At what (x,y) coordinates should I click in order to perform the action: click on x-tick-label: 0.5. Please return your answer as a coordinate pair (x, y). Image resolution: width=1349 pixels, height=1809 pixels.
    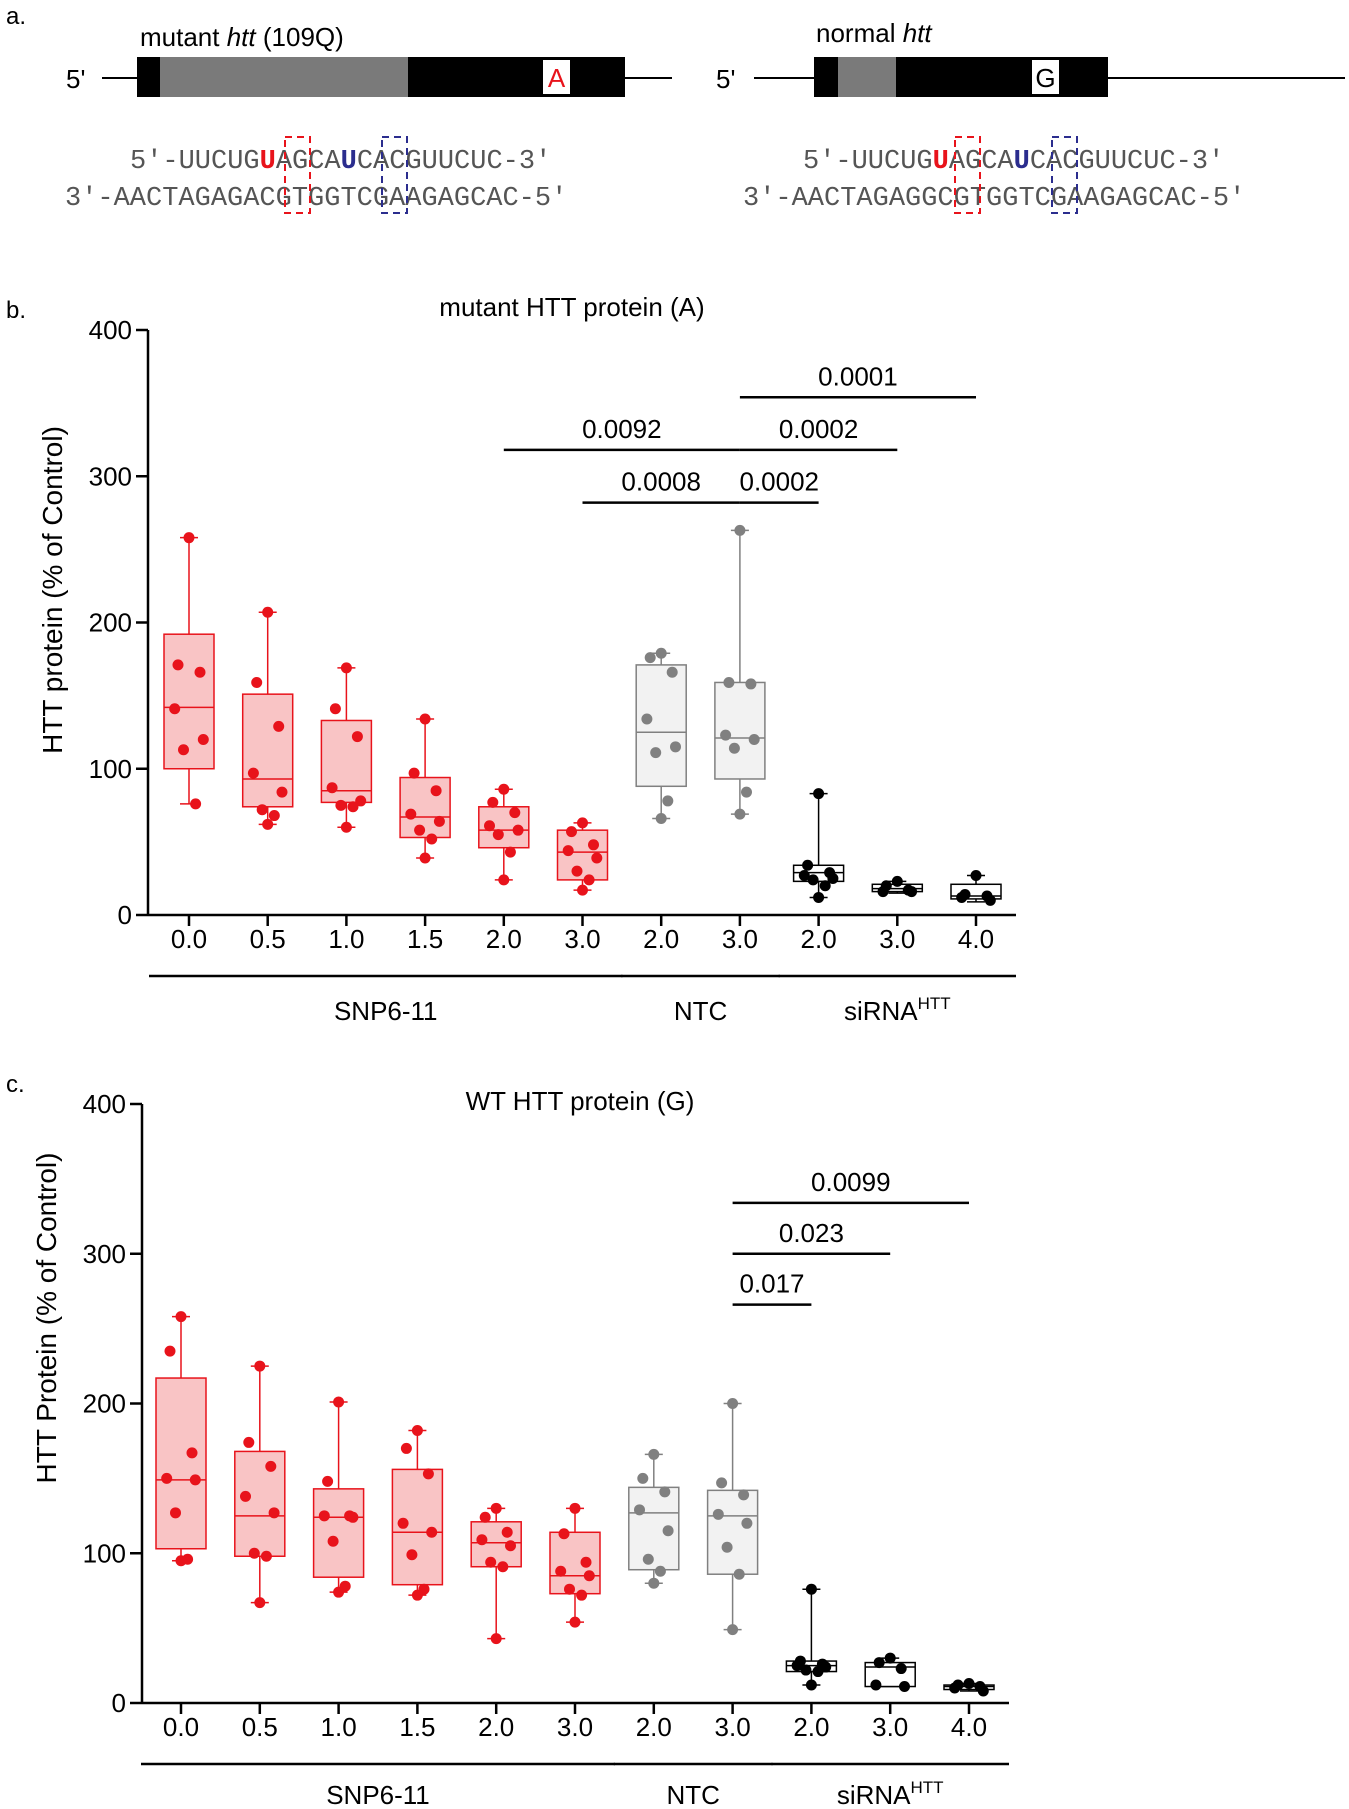
    Looking at the image, I should click on (260, 1727).